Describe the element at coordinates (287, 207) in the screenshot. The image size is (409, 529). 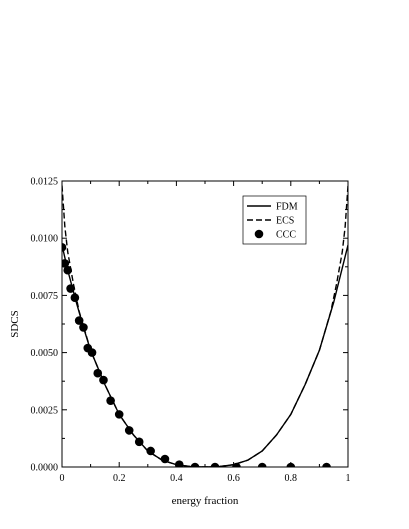
I see `legend-label: FDM` at that location.